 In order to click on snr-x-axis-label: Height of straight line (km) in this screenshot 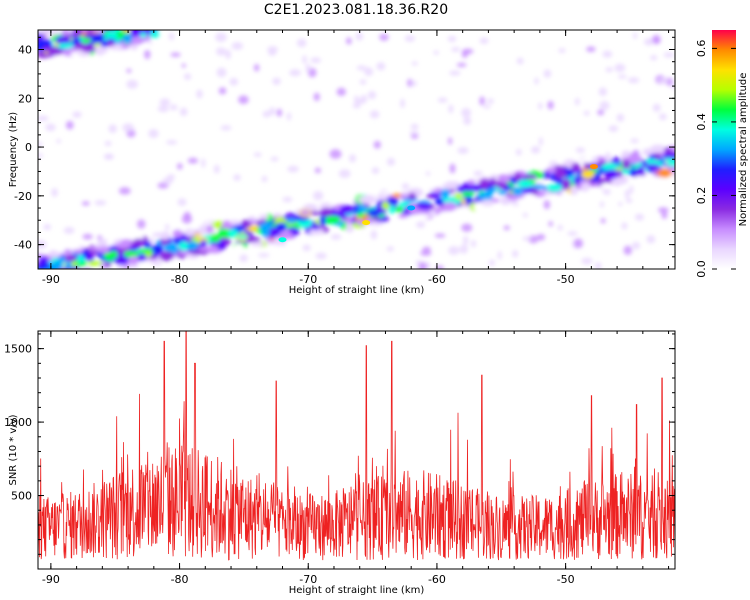, I will do `click(357, 590)`.